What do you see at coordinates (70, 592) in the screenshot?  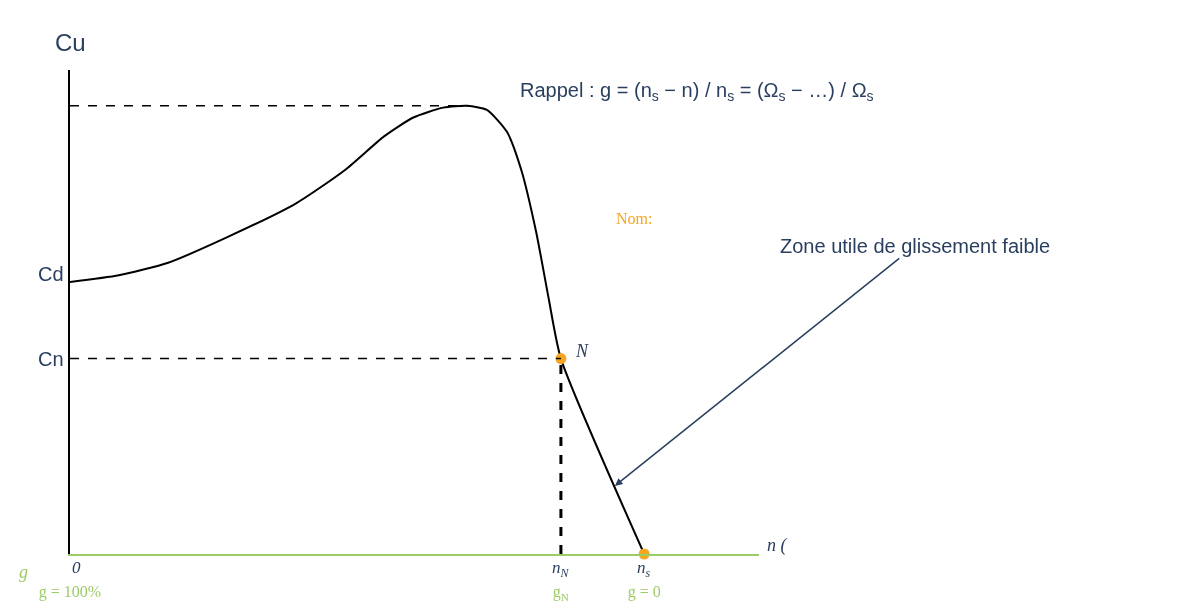 I see `x-tick-label: g = 100%` at bounding box center [70, 592].